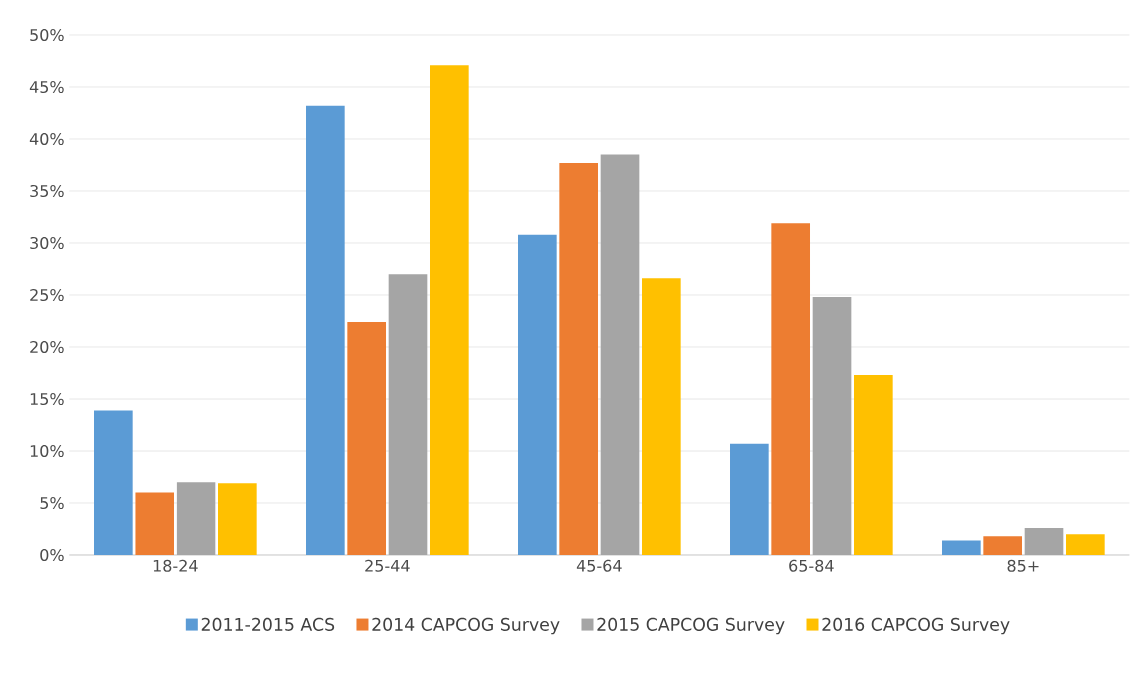 The width and height of the screenshot is (1145, 675). I want to click on x-tick-label: 25-44, so click(387, 565).